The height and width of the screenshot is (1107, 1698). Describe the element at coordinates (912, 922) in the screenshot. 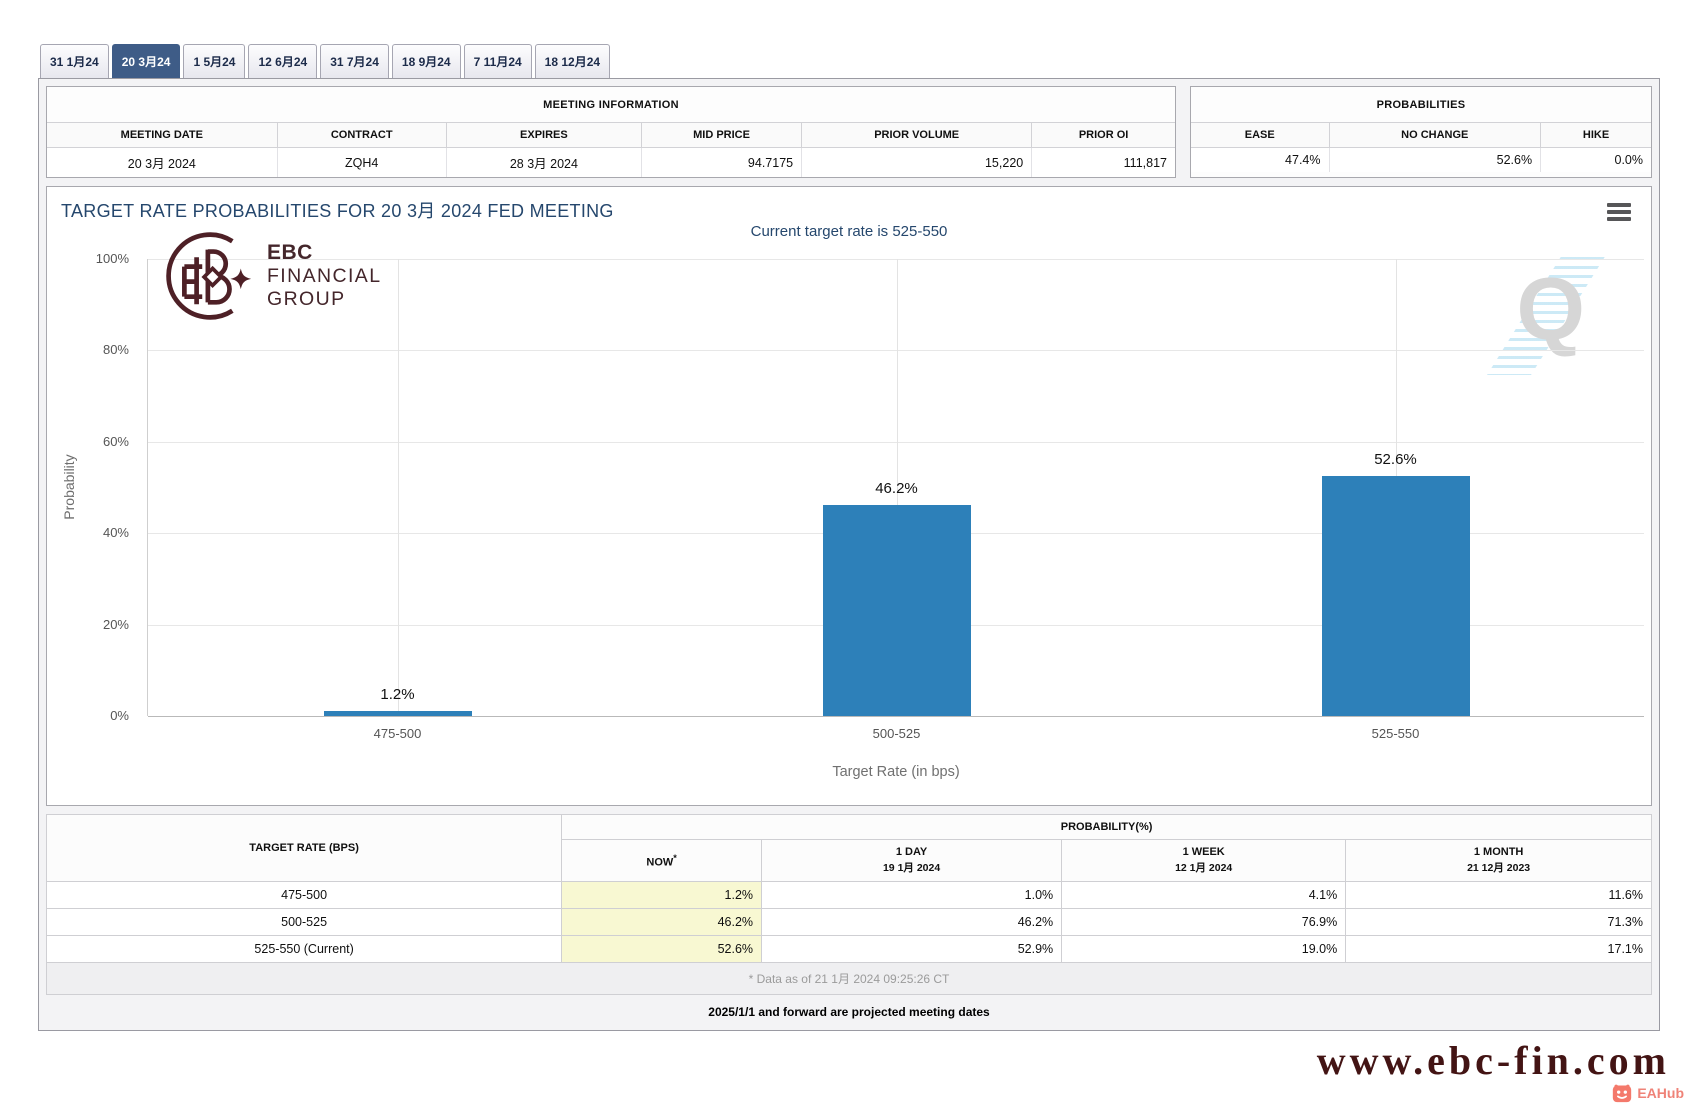

I see `day-cell: 46.2%` at that location.